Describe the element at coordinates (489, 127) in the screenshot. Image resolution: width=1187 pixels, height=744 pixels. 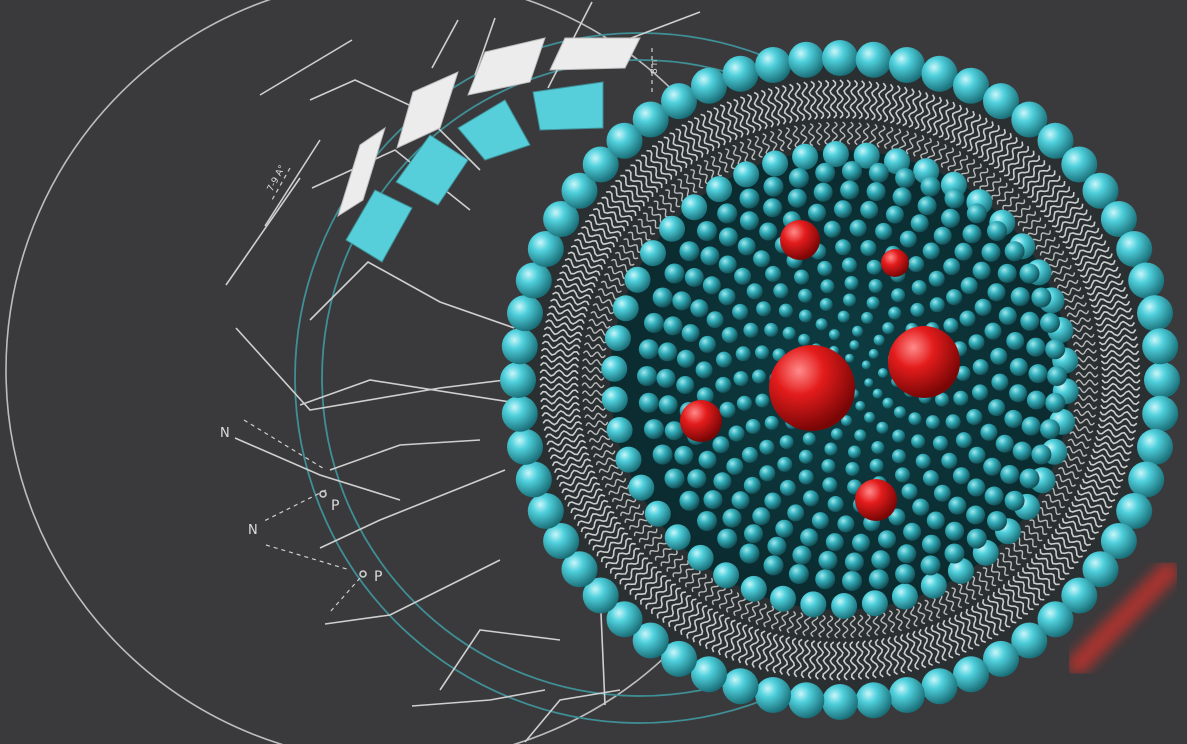
I see `outer-head-blocks` at that location.